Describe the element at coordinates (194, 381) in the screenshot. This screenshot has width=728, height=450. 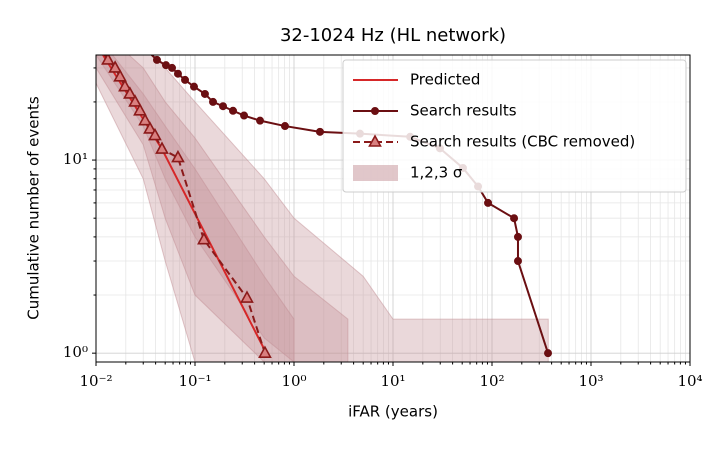
I see `x-tick-label: 10⁻¹` at that location.